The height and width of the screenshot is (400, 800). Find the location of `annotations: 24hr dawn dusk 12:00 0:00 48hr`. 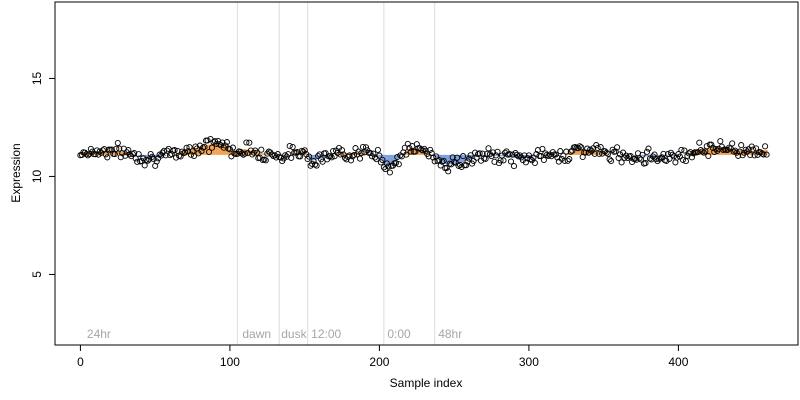

annotations: 24hr dawn dusk 12:00 0:00 48hr is located at coordinates (274, 334).